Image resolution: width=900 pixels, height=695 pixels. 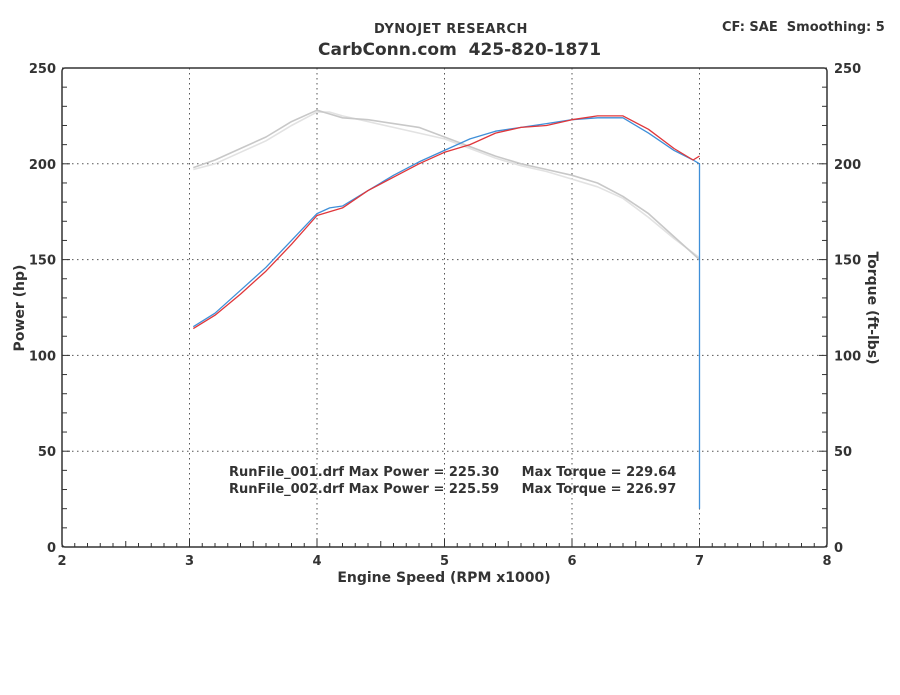 I want to click on y-right-tick-label: 200, so click(x=847, y=165).